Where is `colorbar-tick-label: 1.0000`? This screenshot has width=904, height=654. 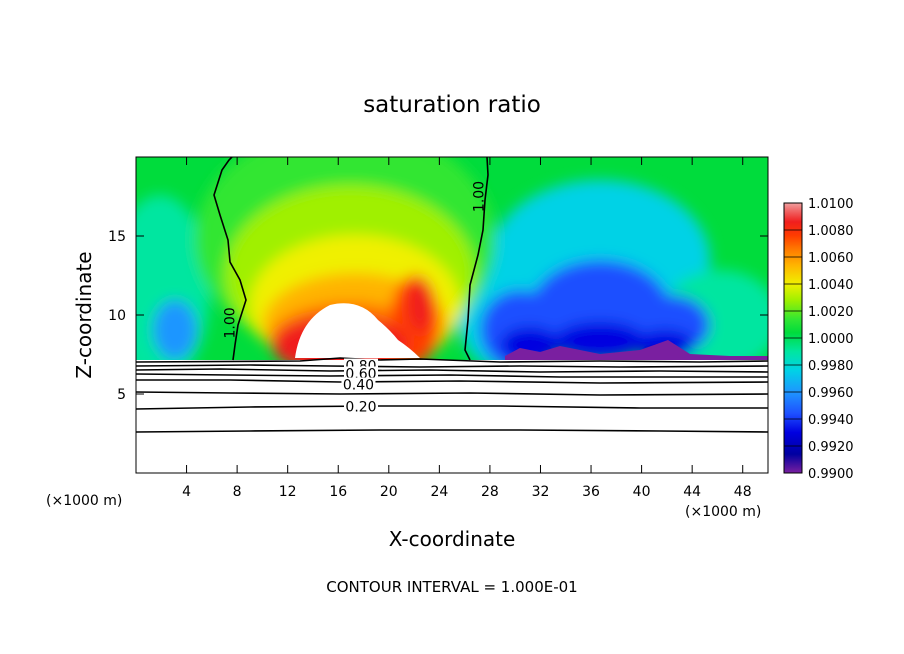
colorbar-tick-label: 1.0000 is located at coordinates (831, 339).